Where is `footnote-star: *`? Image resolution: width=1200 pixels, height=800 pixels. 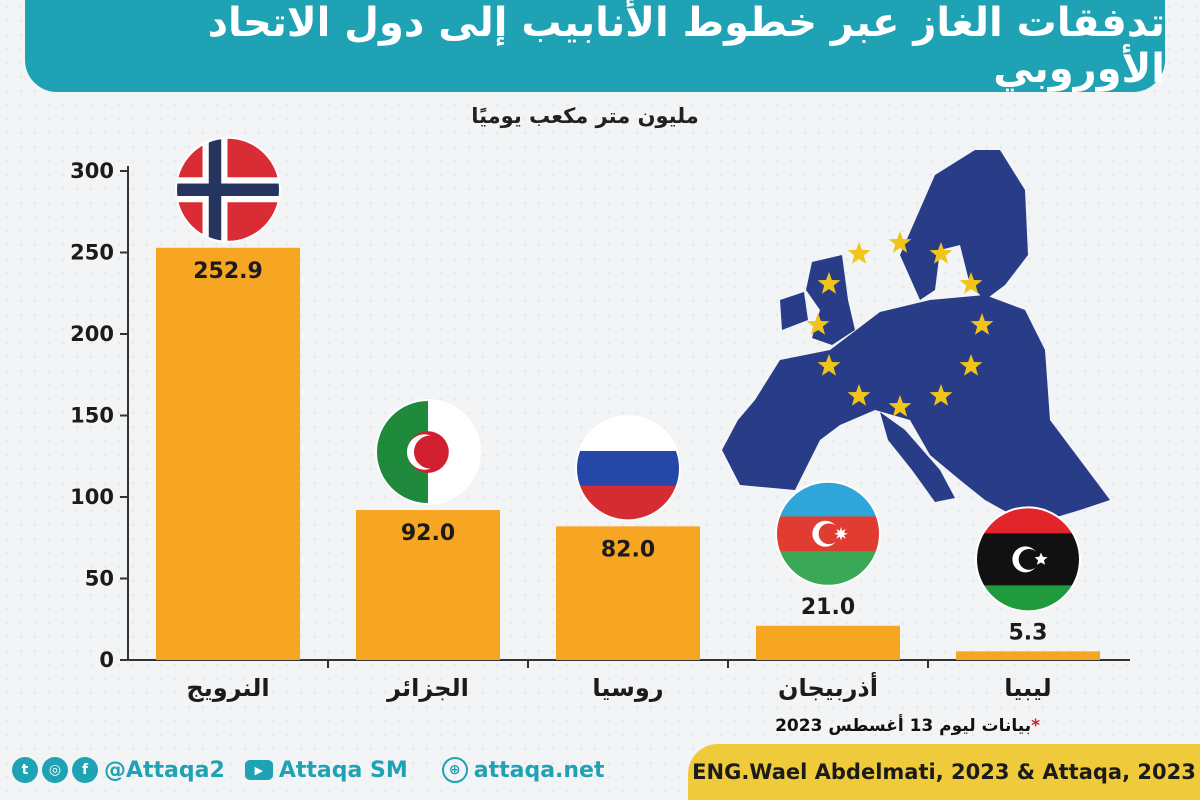 footnote-star: * is located at coordinates (1035, 726).